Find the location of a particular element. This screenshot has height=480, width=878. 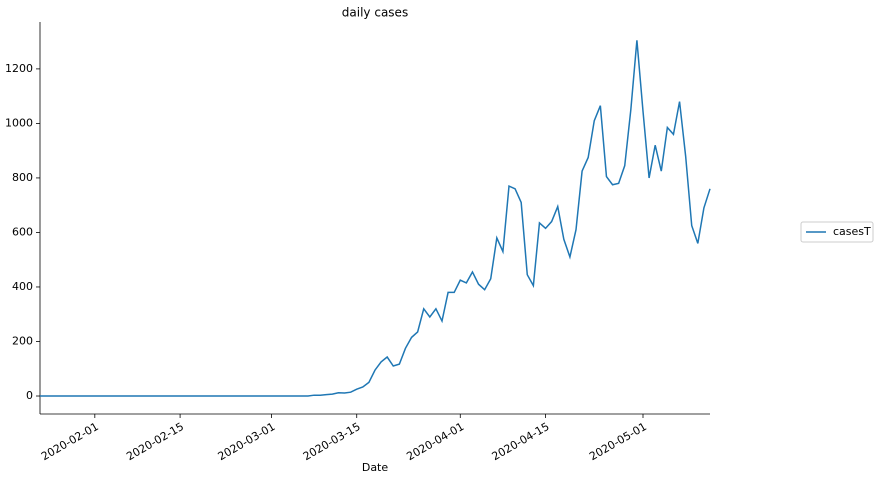

chart-title: daily cases is located at coordinates (375, 13).